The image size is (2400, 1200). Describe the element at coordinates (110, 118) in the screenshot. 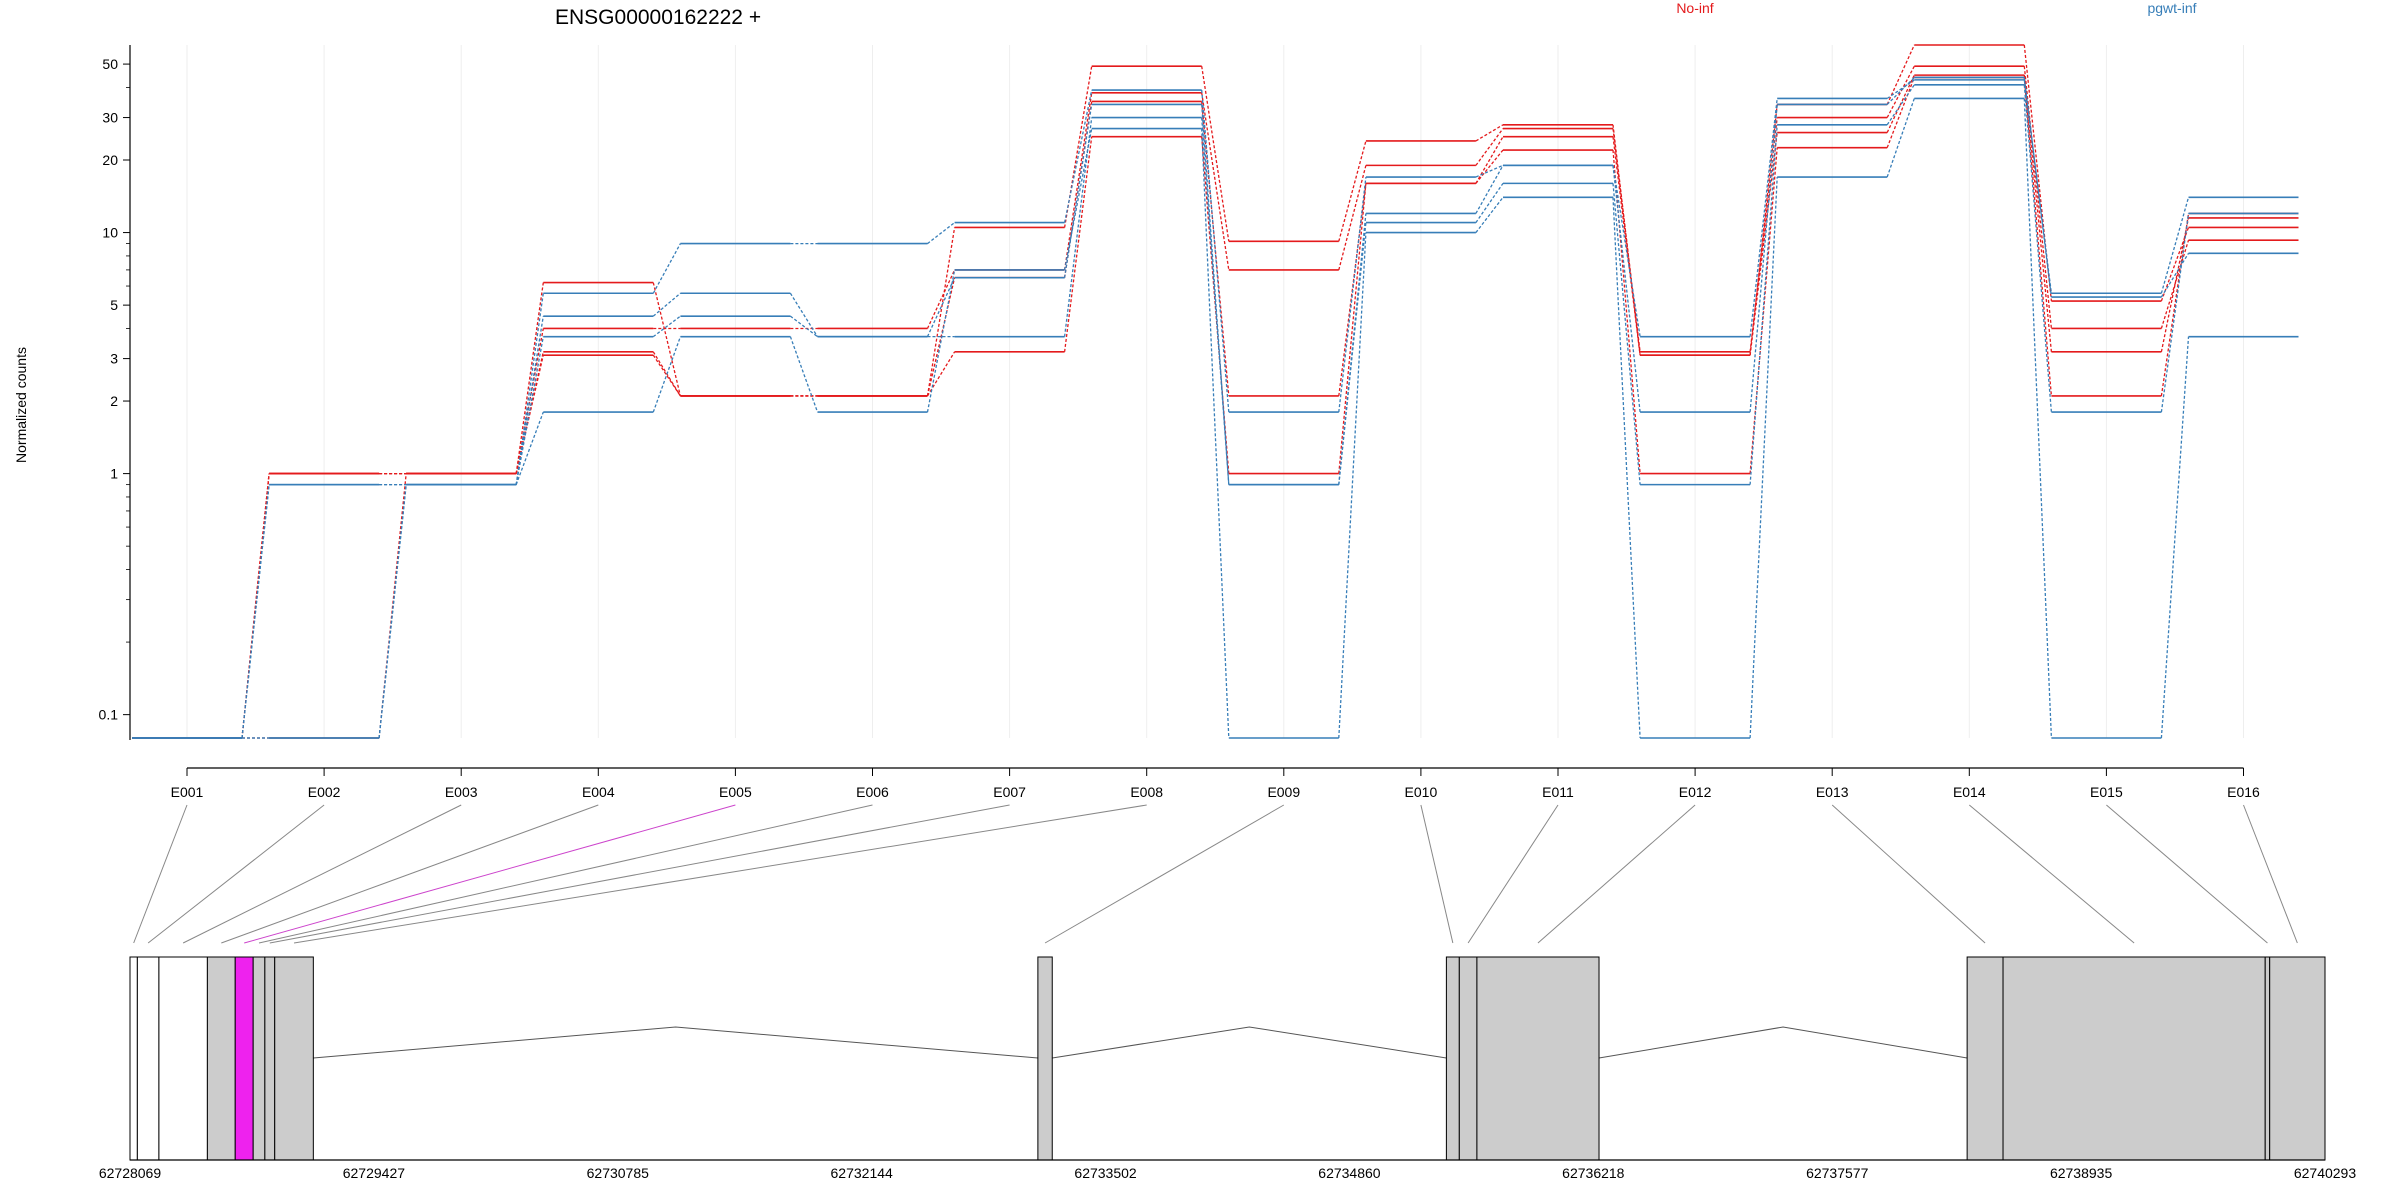

I see `y-tick-label: 30` at that location.